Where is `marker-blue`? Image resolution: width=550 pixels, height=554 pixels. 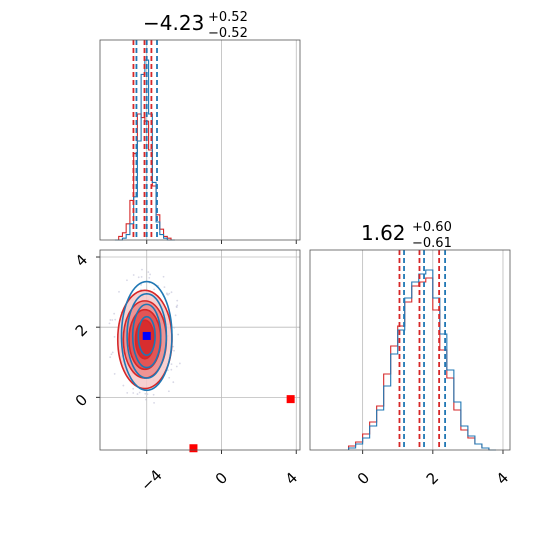
marker-blue is located at coordinates (146, 335).